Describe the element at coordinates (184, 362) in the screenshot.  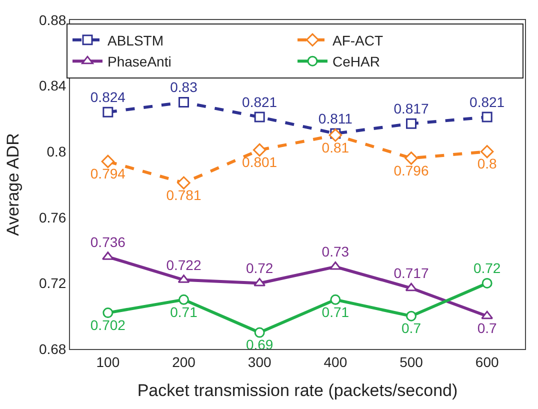
I see `x-tick-label: 200` at that location.